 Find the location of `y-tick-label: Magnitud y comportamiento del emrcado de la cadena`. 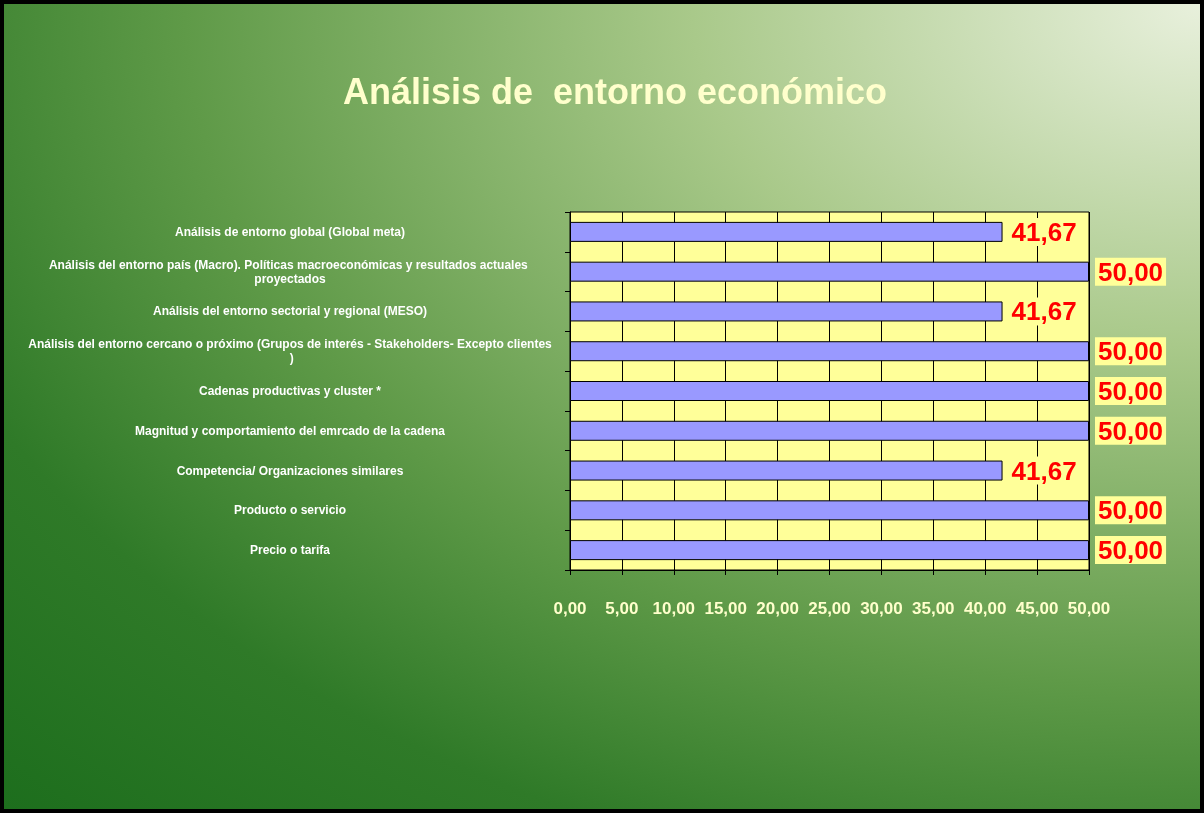

y-tick-label: Magnitud y comportamiento del emrcado de la cadena is located at coordinates (290, 430).